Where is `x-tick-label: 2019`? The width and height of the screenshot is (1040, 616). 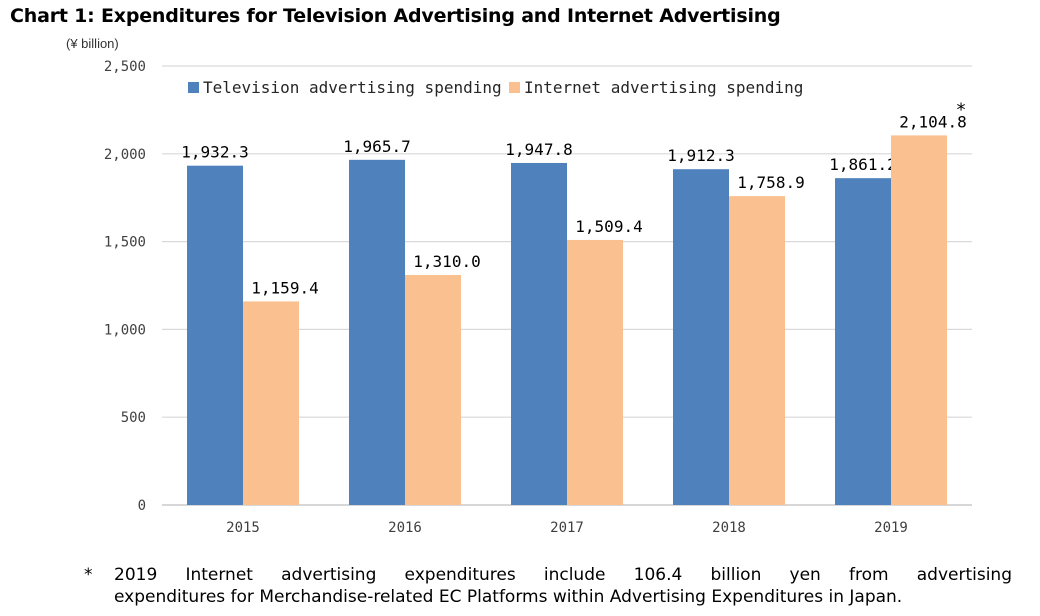 x-tick-label: 2019 is located at coordinates (891, 528).